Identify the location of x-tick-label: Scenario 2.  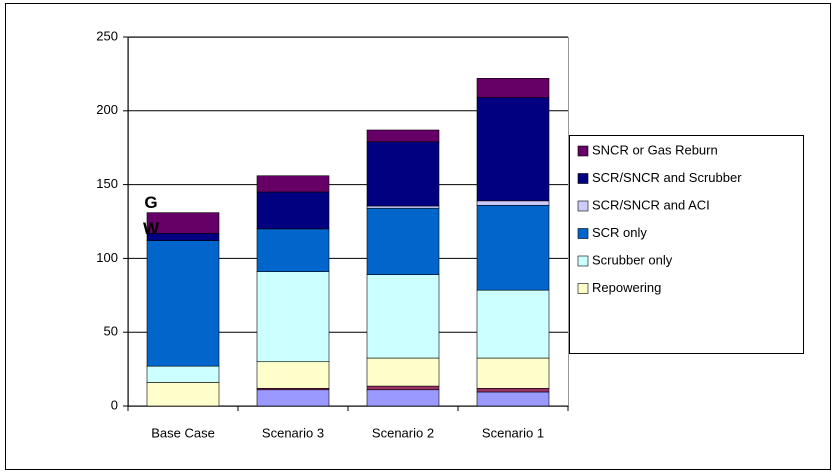
(403, 432).